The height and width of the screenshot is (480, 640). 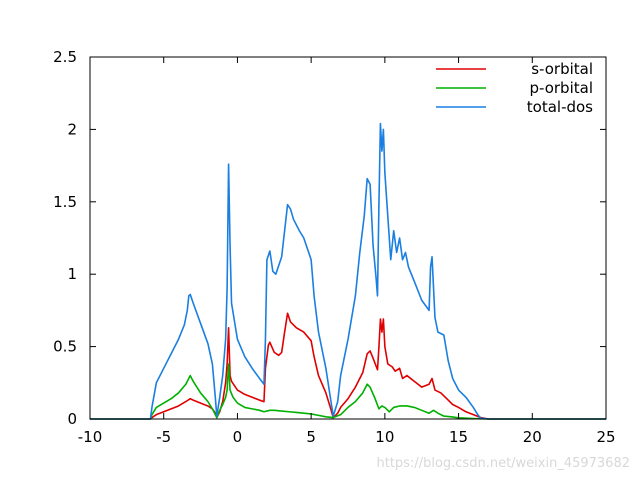 I want to click on x-tick-label: 20, so click(x=532, y=437).